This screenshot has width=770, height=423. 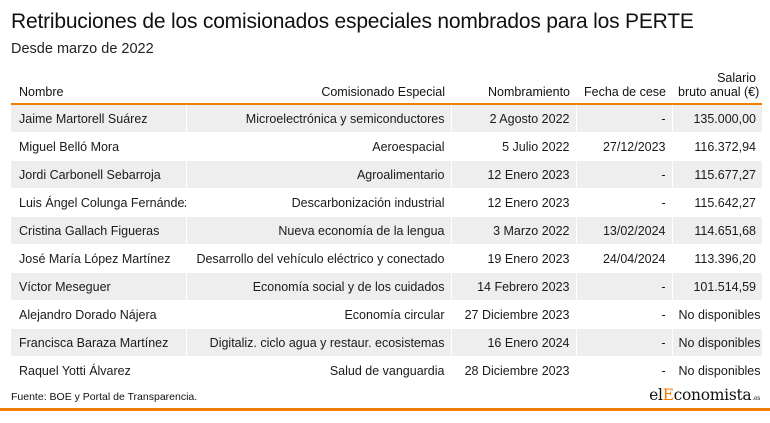 What do you see at coordinates (513, 85) in the screenshot?
I see `column-header-appointment: Nombramiento` at bounding box center [513, 85].